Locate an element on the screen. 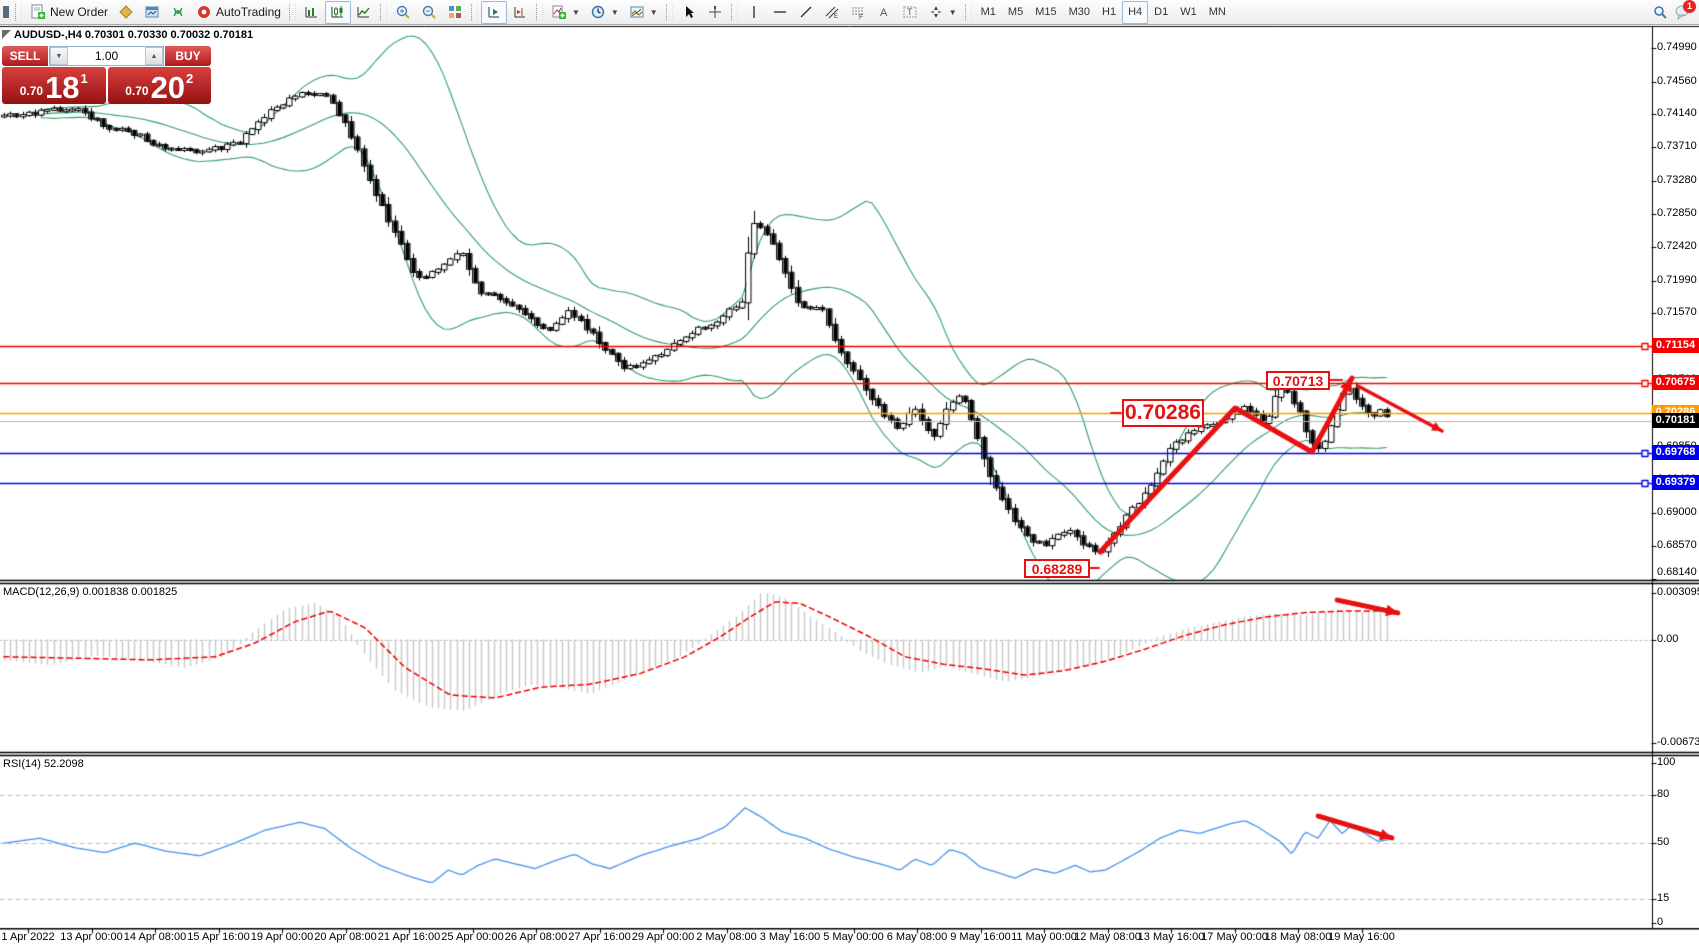 This screenshot has width=1699, height=945. price-callout: 0.68289 is located at coordinates (1057, 568).